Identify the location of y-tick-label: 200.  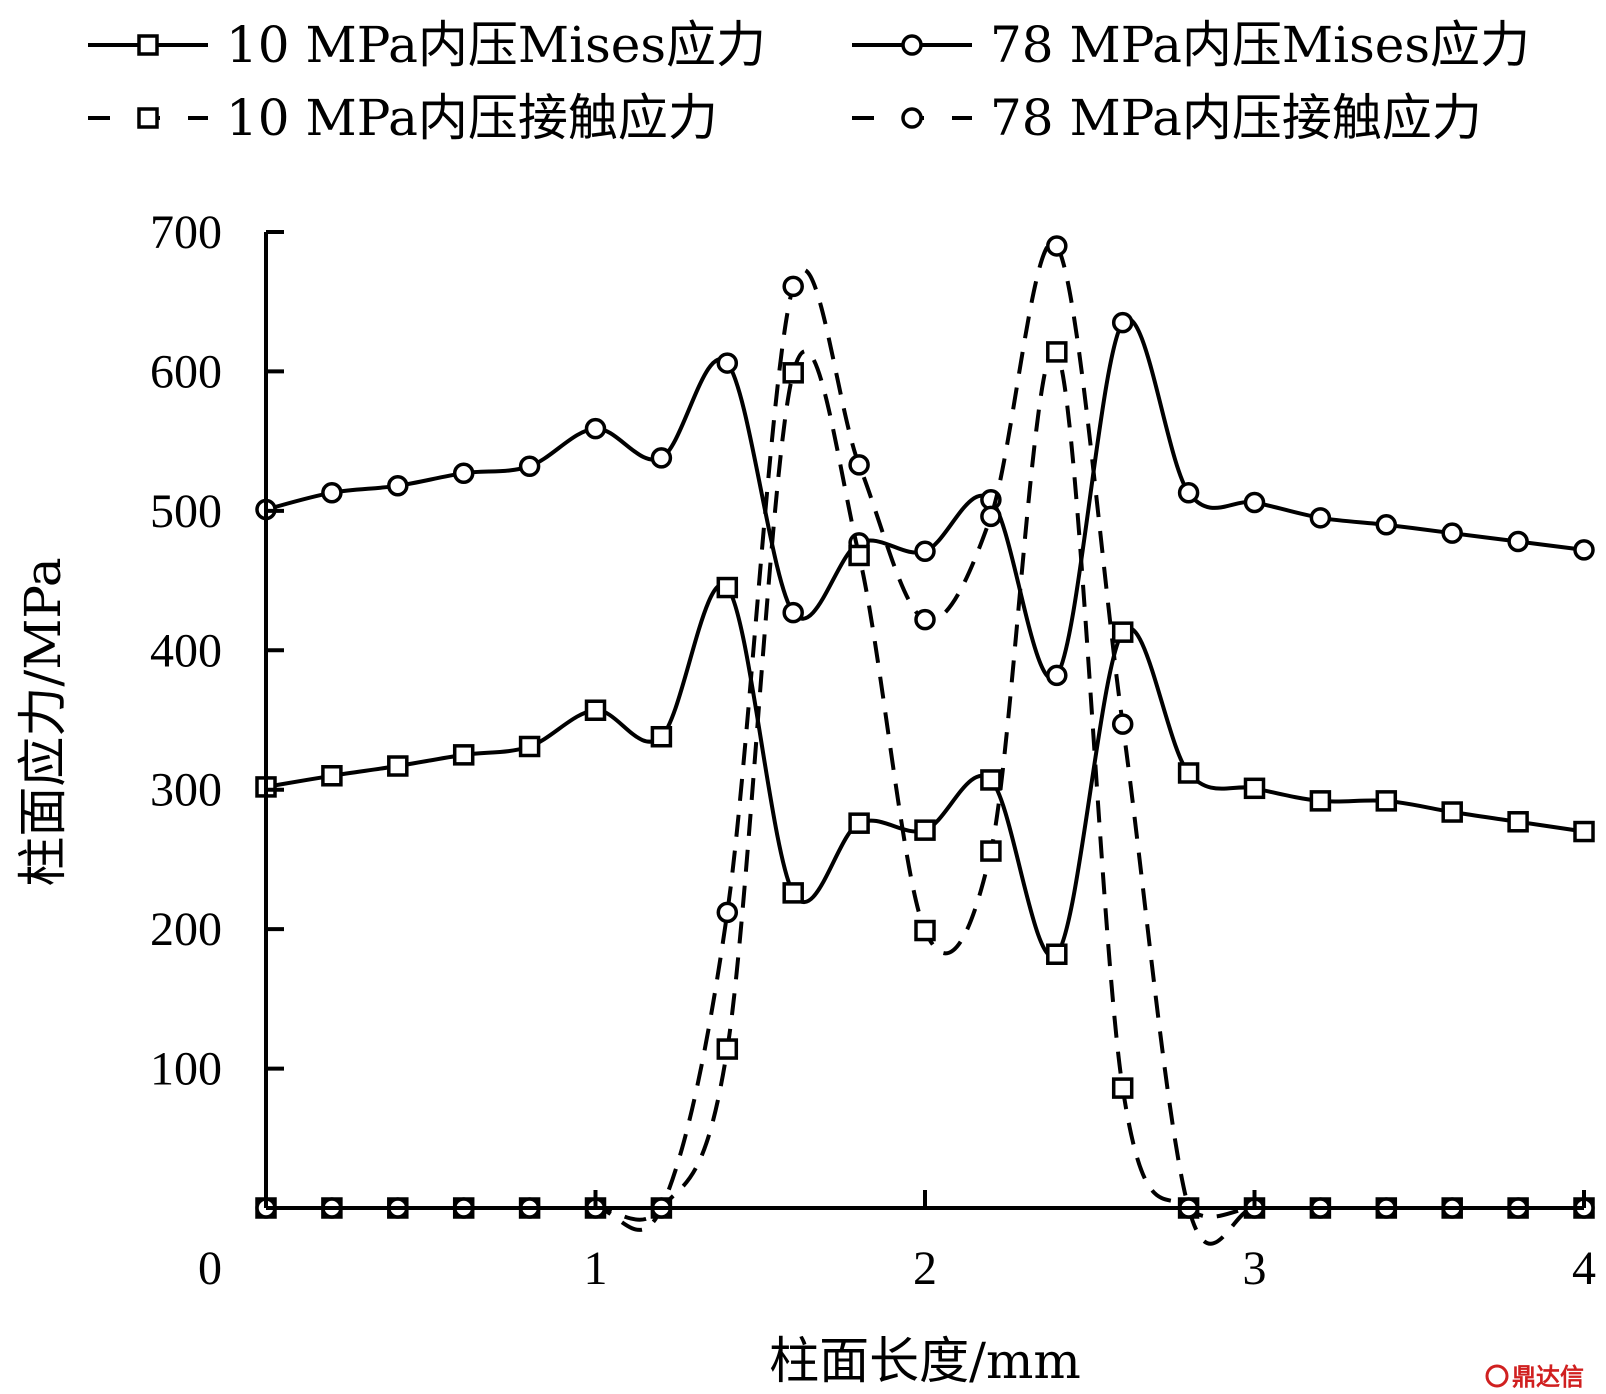
(186, 929).